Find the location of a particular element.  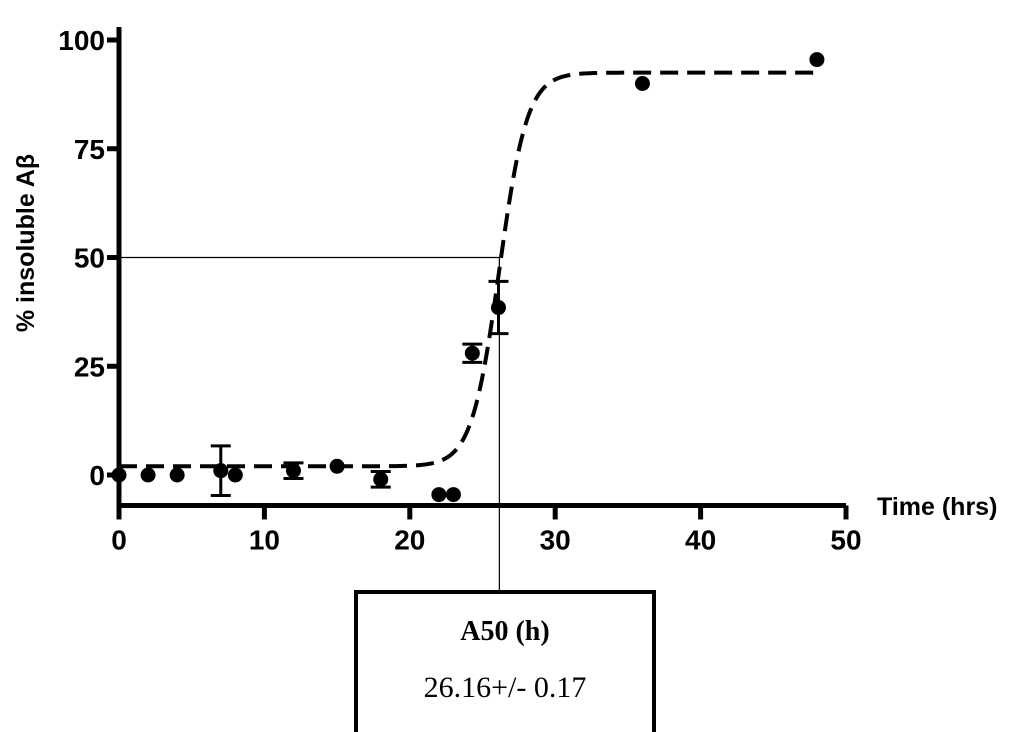

annotation-title: A50 (h) is located at coordinates (504, 631).